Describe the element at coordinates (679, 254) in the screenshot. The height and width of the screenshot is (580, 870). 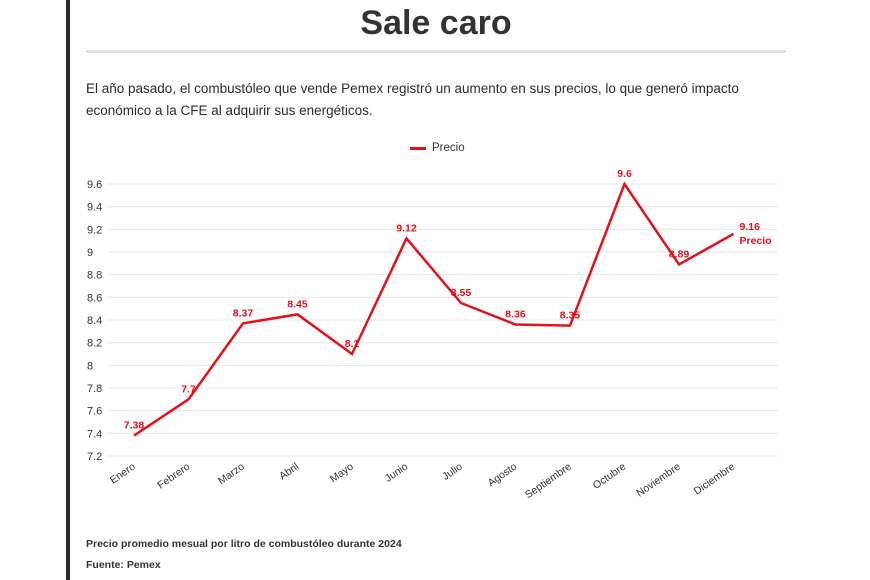
I see `data-label: 8.89` at that location.